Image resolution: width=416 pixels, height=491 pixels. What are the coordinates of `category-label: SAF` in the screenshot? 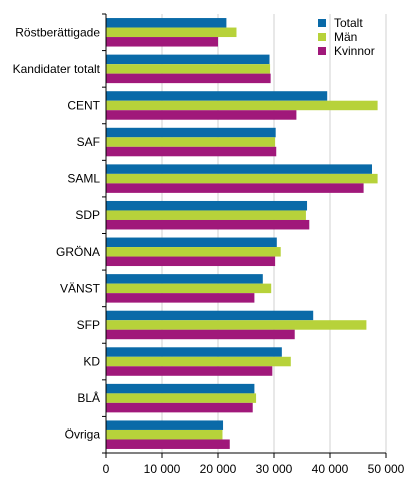 It's located at (88, 142).